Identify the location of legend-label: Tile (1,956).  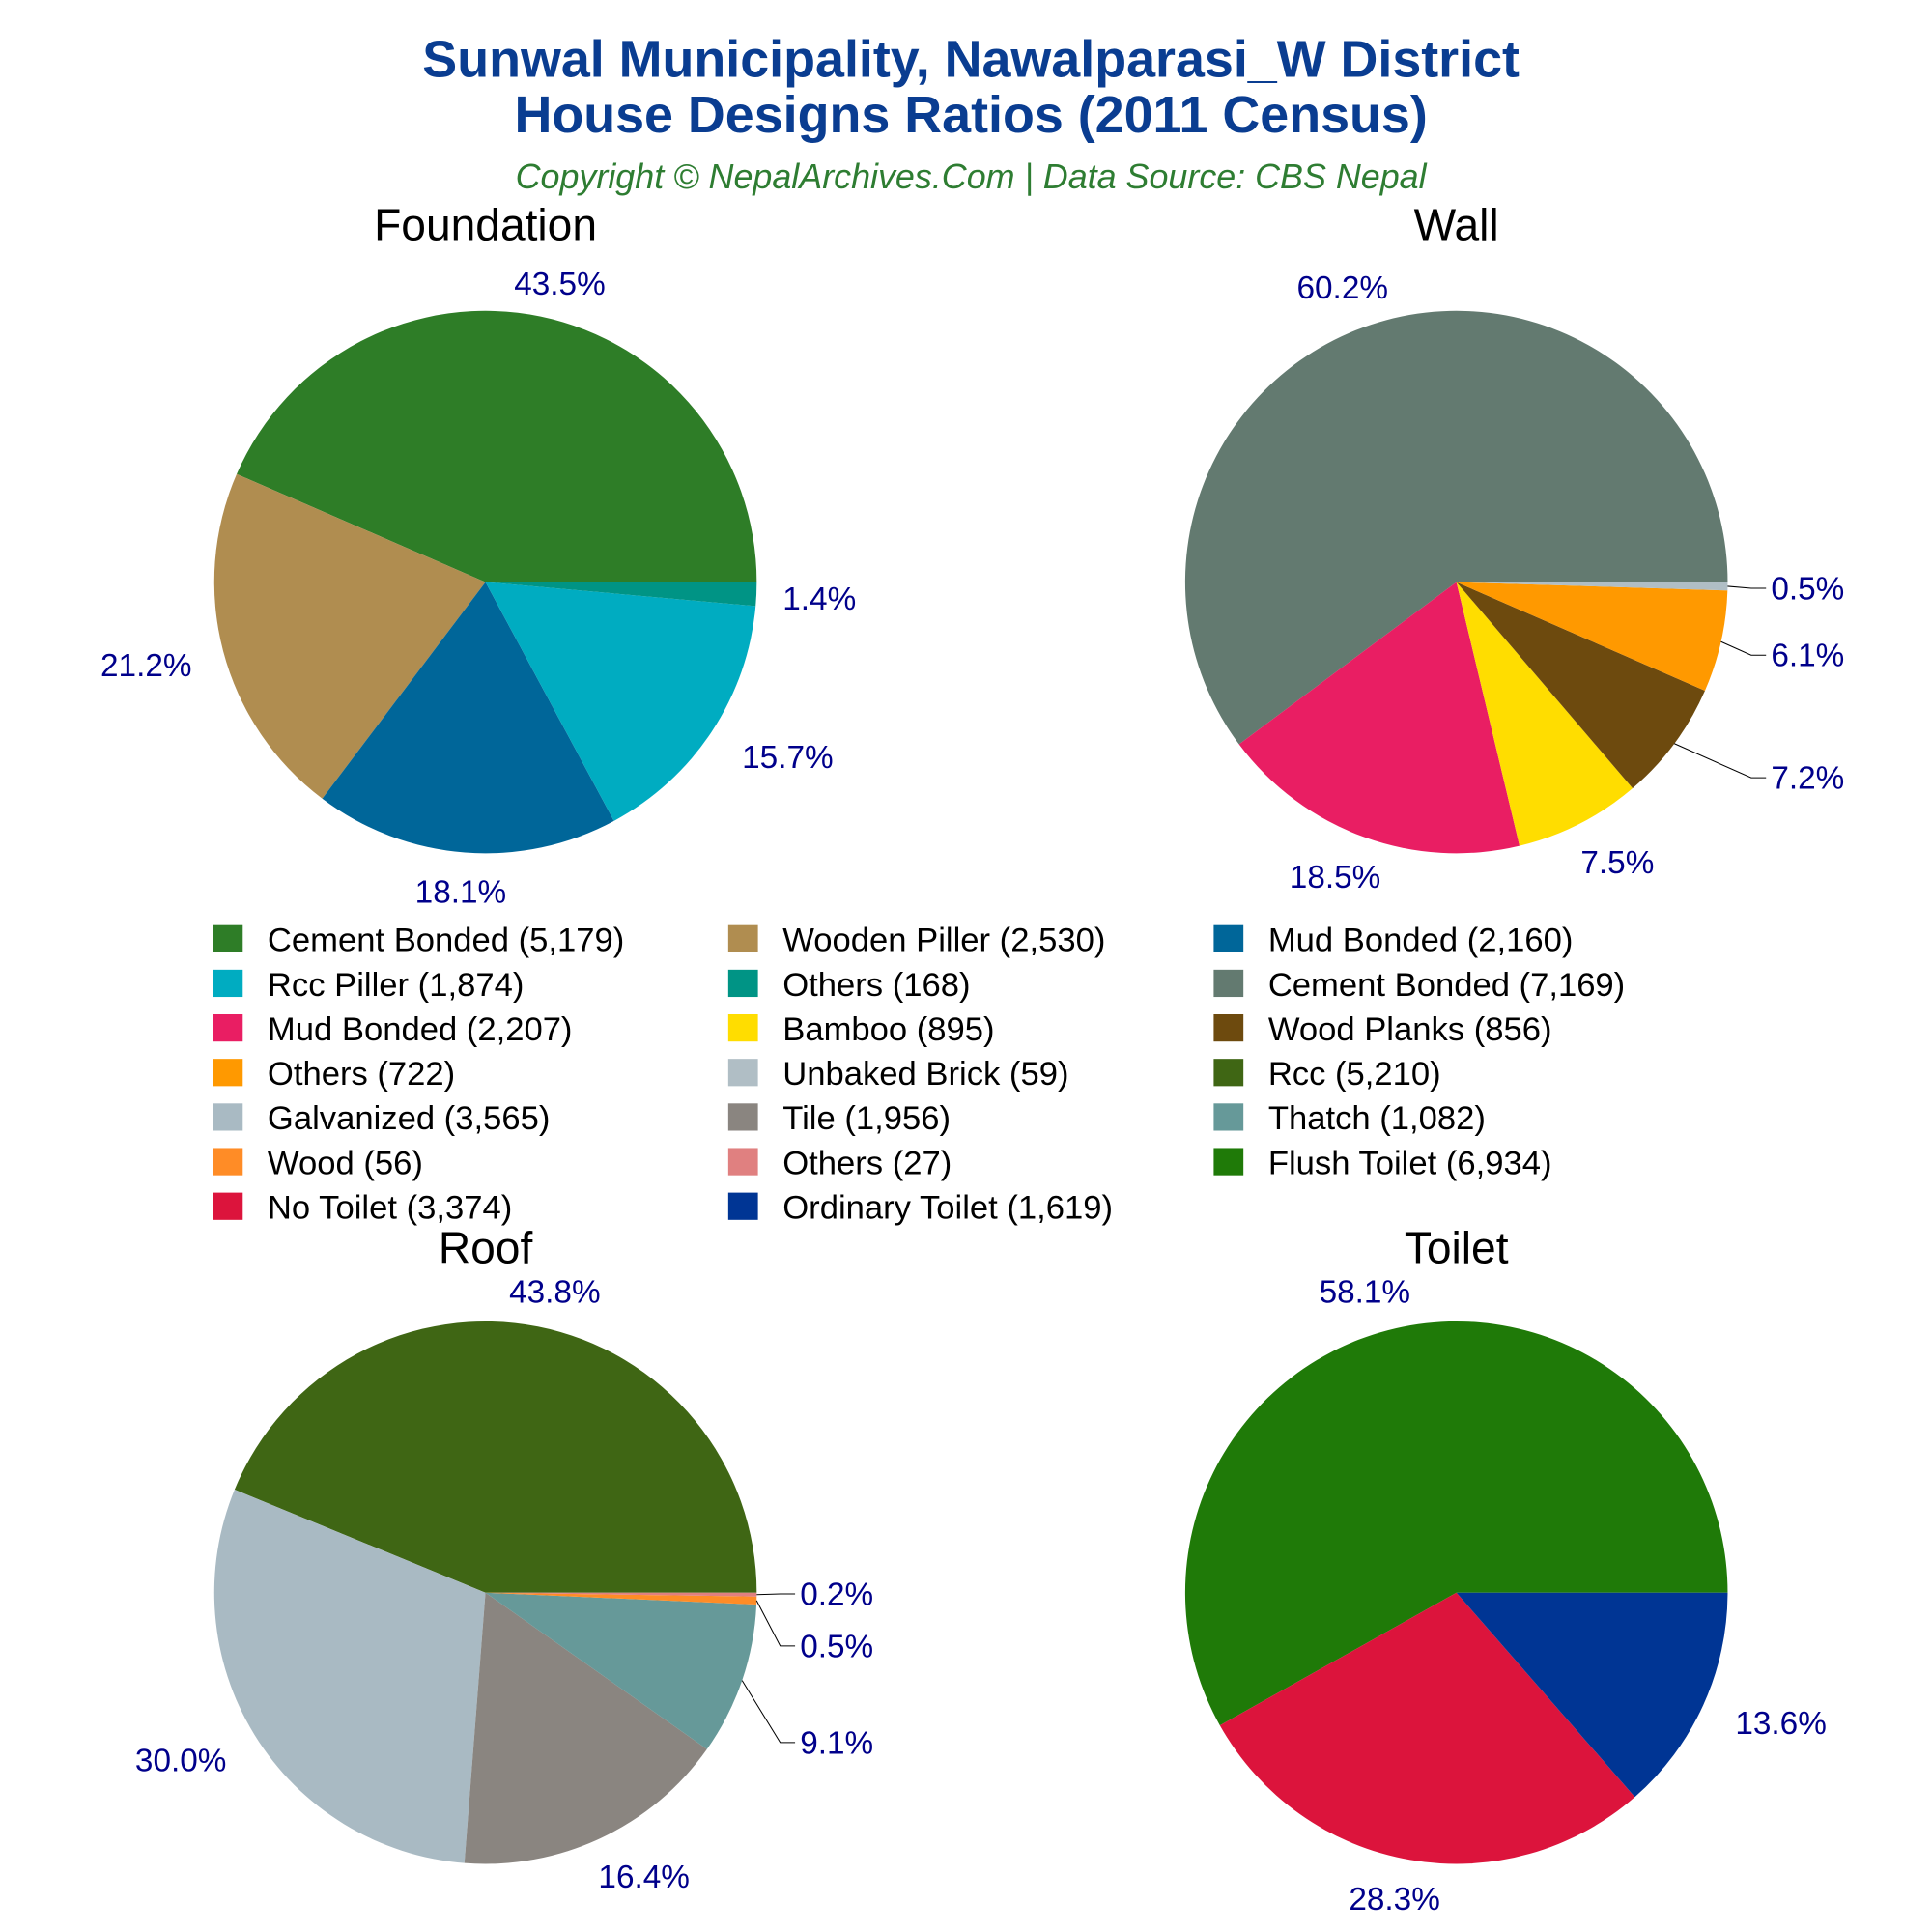
(866, 1118).